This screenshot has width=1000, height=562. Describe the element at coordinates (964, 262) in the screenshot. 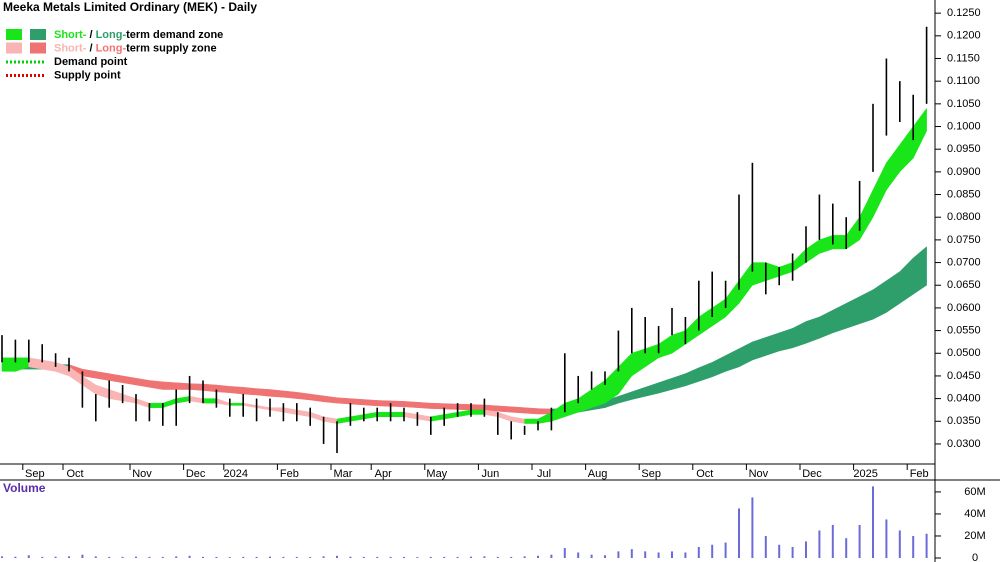

I see `y-tick-label: 0.0700` at that location.